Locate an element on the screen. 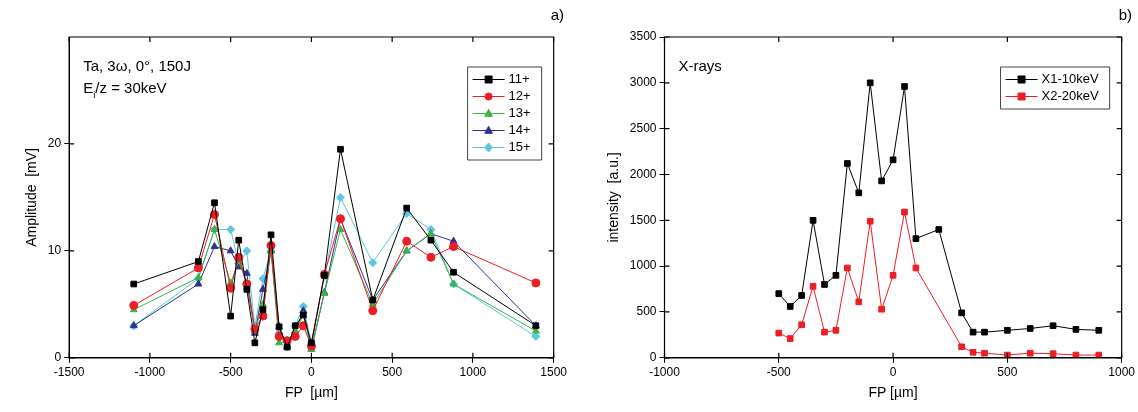 The image size is (1138, 412). y-tick-label: 10 is located at coordinates (54, 250).